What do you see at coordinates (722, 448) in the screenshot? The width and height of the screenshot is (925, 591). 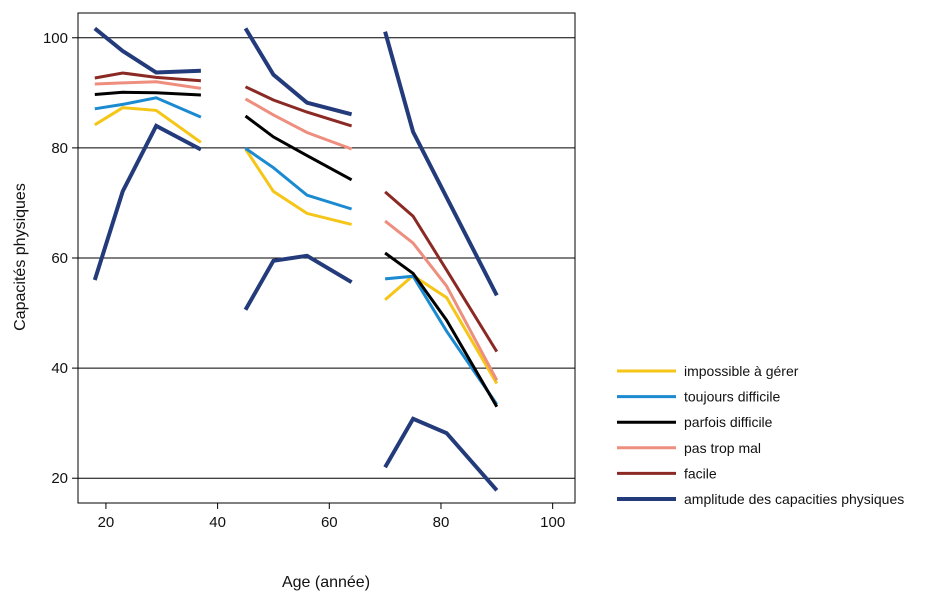 I see `legend-label: pas trop mal` at bounding box center [722, 448].